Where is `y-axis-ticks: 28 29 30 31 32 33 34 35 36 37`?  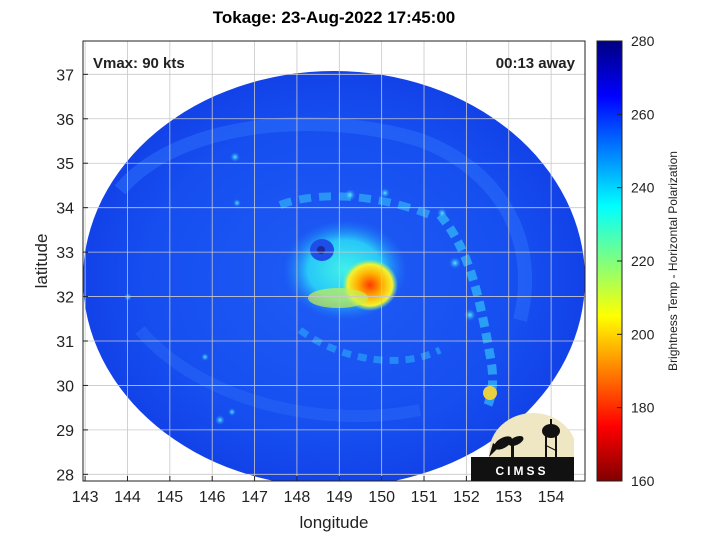 y-axis-ticks: 28 29 30 31 32 33 34 35 36 37 is located at coordinates (72, 275).